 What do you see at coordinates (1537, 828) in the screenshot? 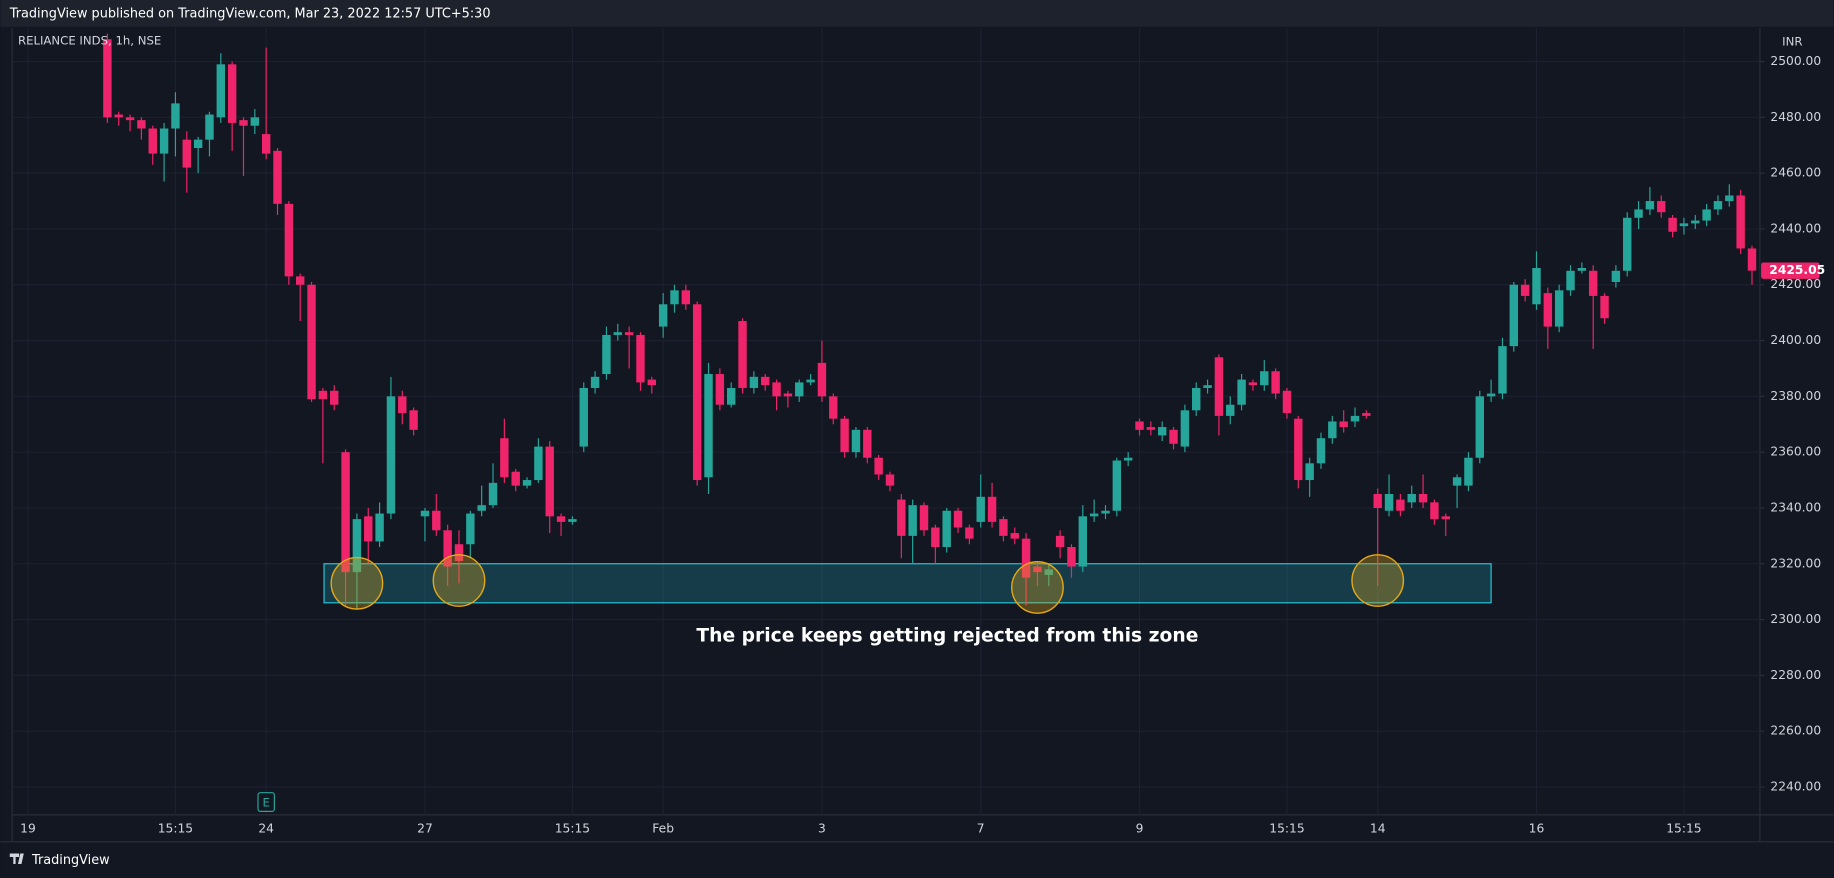
I see `x-tick-label: 16` at bounding box center [1537, 828].